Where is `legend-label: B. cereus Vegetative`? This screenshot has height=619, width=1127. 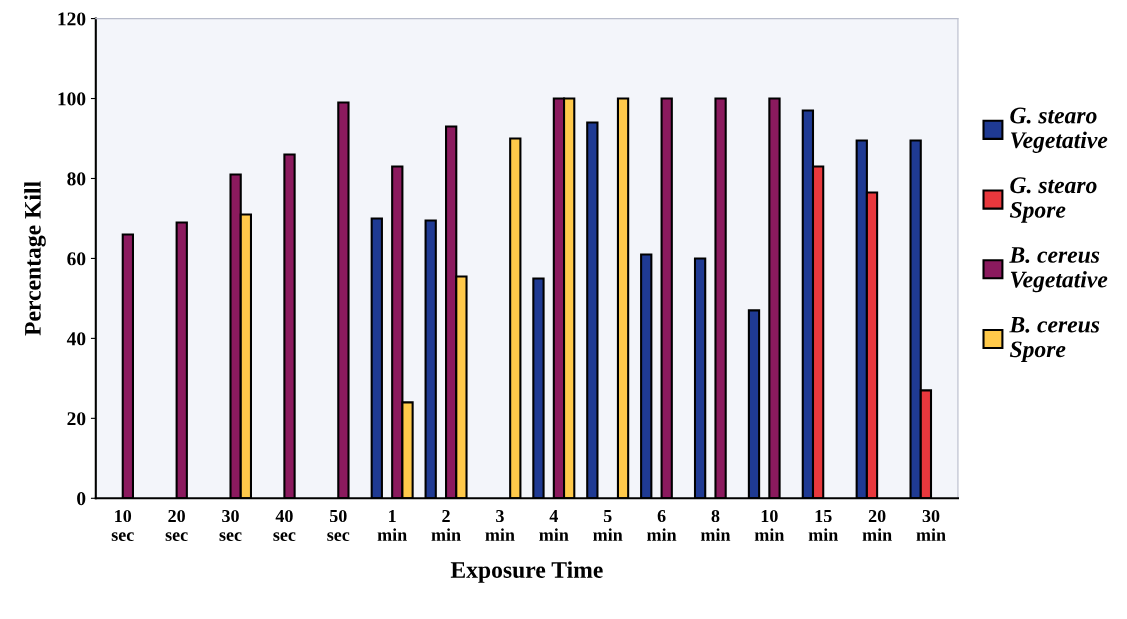
legend-label: B. cereus Vegetative is located at coordinates (1058, 270).